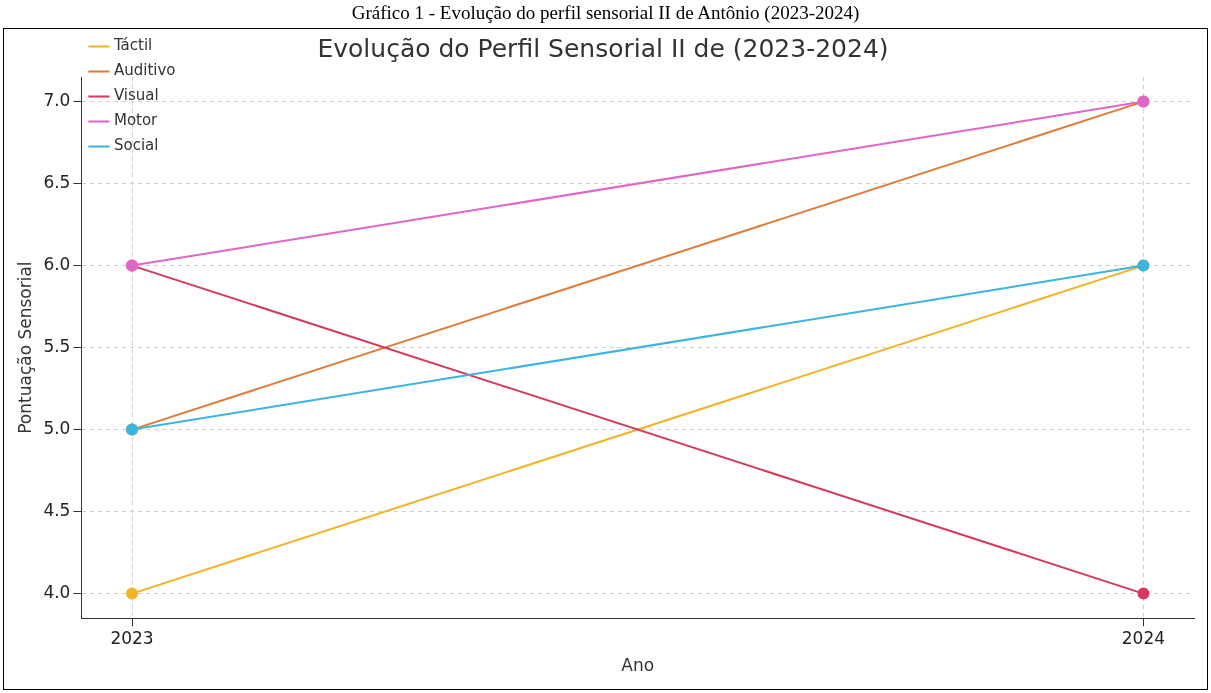 The width and height of the screenshot is (1211, 693). What do you see at coordinates (144, 70) in the screenshot?
I see `legend-label: Auditivo` at bounding box center [144, 70].